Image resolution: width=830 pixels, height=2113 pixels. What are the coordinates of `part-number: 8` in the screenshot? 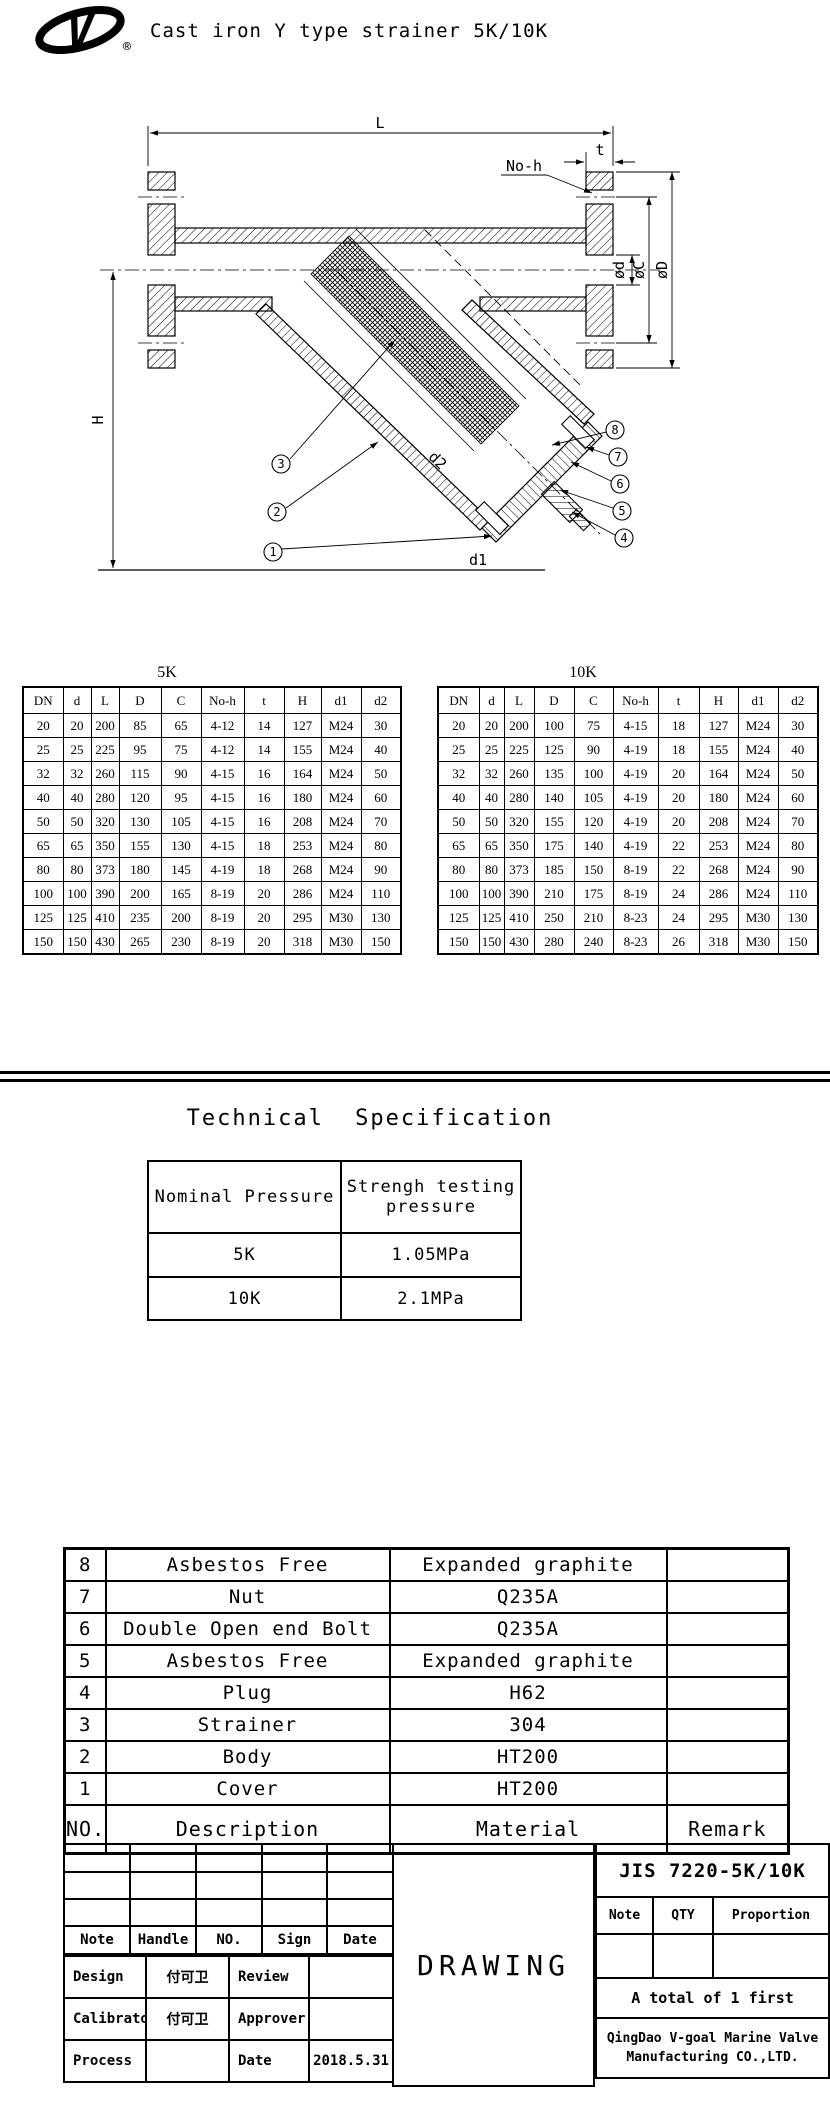 It's located at (85, 1564).